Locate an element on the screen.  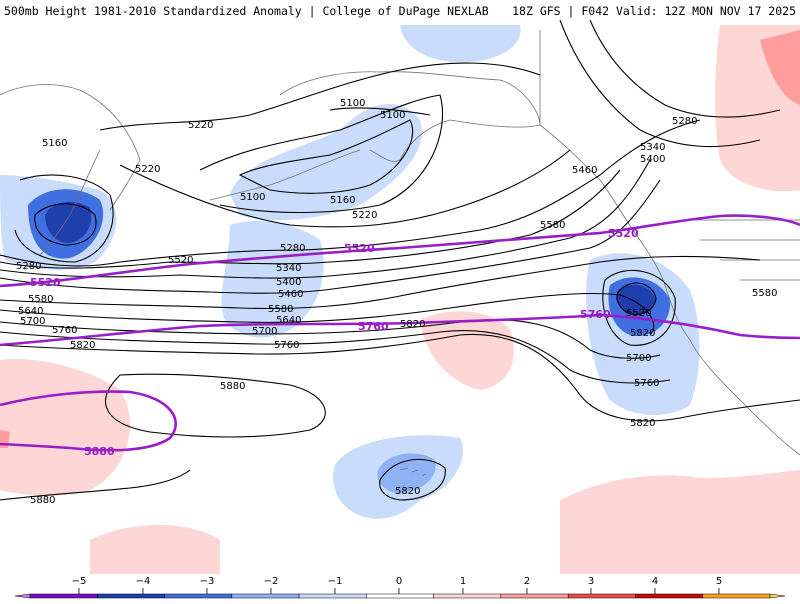
height-label: 5520 is located at coordinates (638, 313).